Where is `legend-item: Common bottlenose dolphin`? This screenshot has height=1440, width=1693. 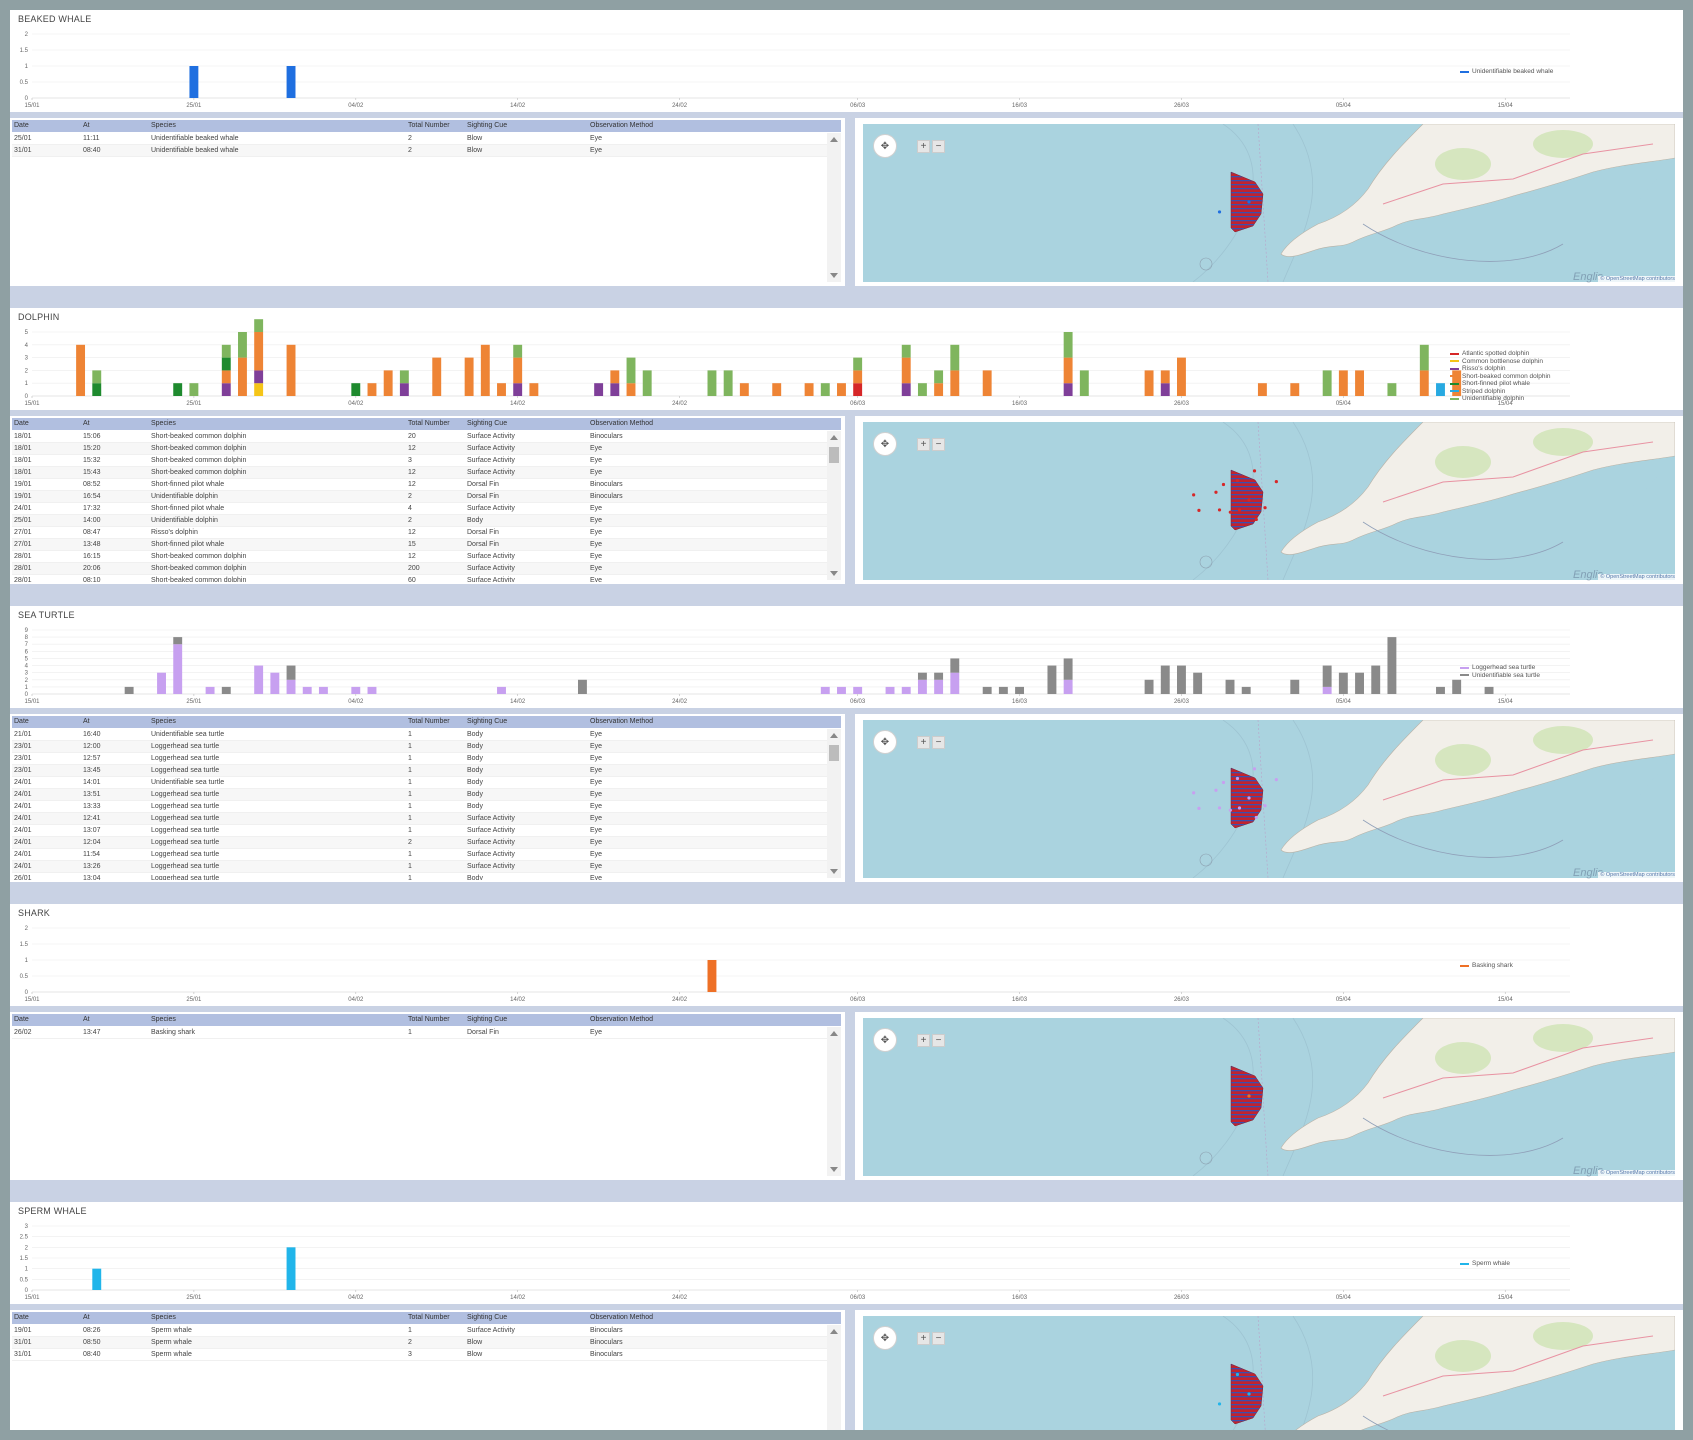
legend-item: Common bottlenose dolphin is located at coordinates (1500, 362).